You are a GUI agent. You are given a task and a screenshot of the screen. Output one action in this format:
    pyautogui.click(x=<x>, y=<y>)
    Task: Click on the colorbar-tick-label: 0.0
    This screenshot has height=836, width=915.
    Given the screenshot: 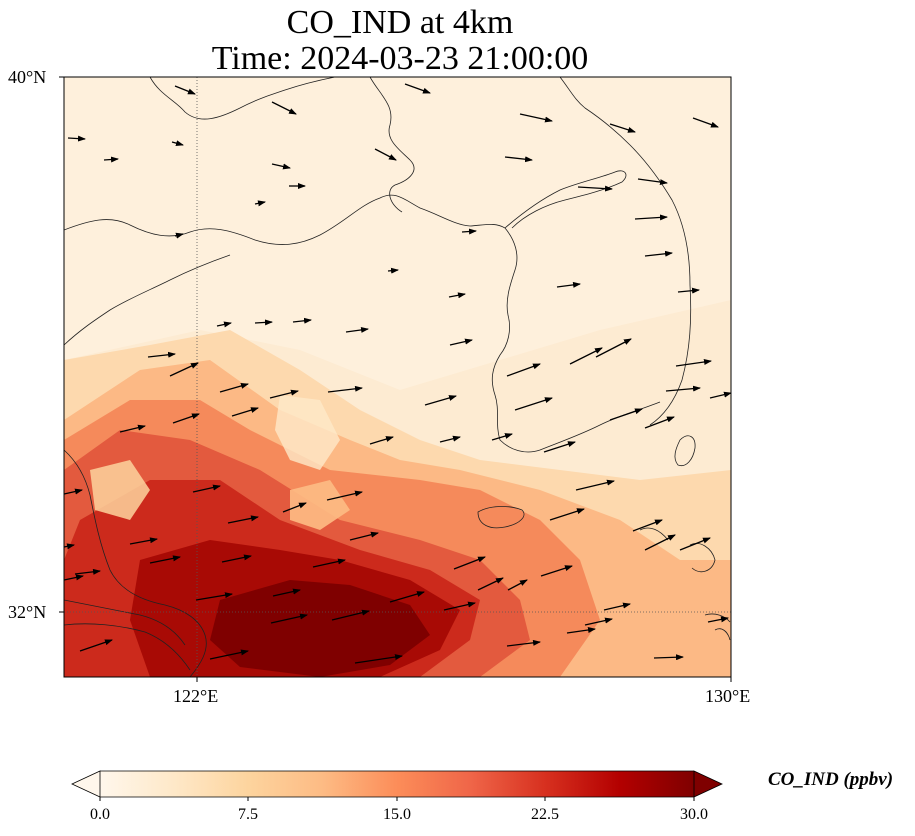 What is the action you would take?
    pyautogui.click(x=100, y=814)
    